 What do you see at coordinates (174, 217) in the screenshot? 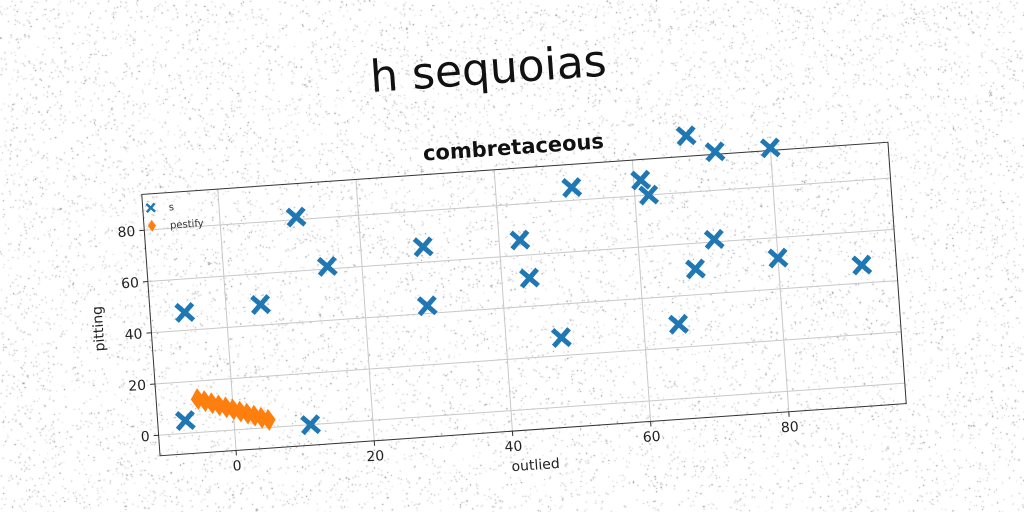
I see `legend: s pestify` at bounding box center [174, 217].